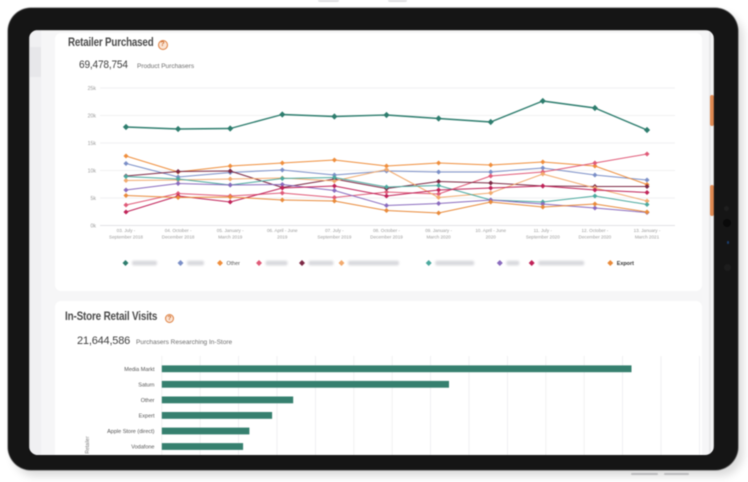 This screenshot has height=482, width=748. Describe the element at coordinates (92, 144) in the screenshot. I see `svg-text: 15k` at that location.